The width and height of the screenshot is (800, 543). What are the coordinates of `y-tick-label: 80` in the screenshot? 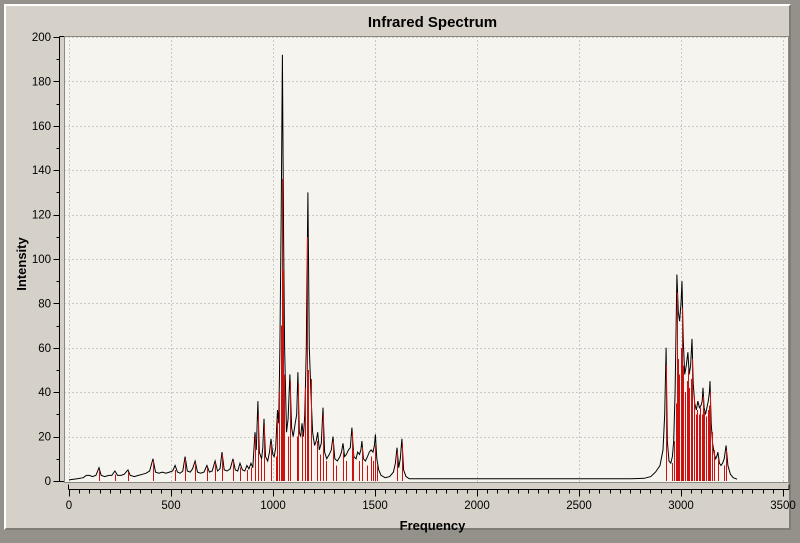 It's located at (44, 304).